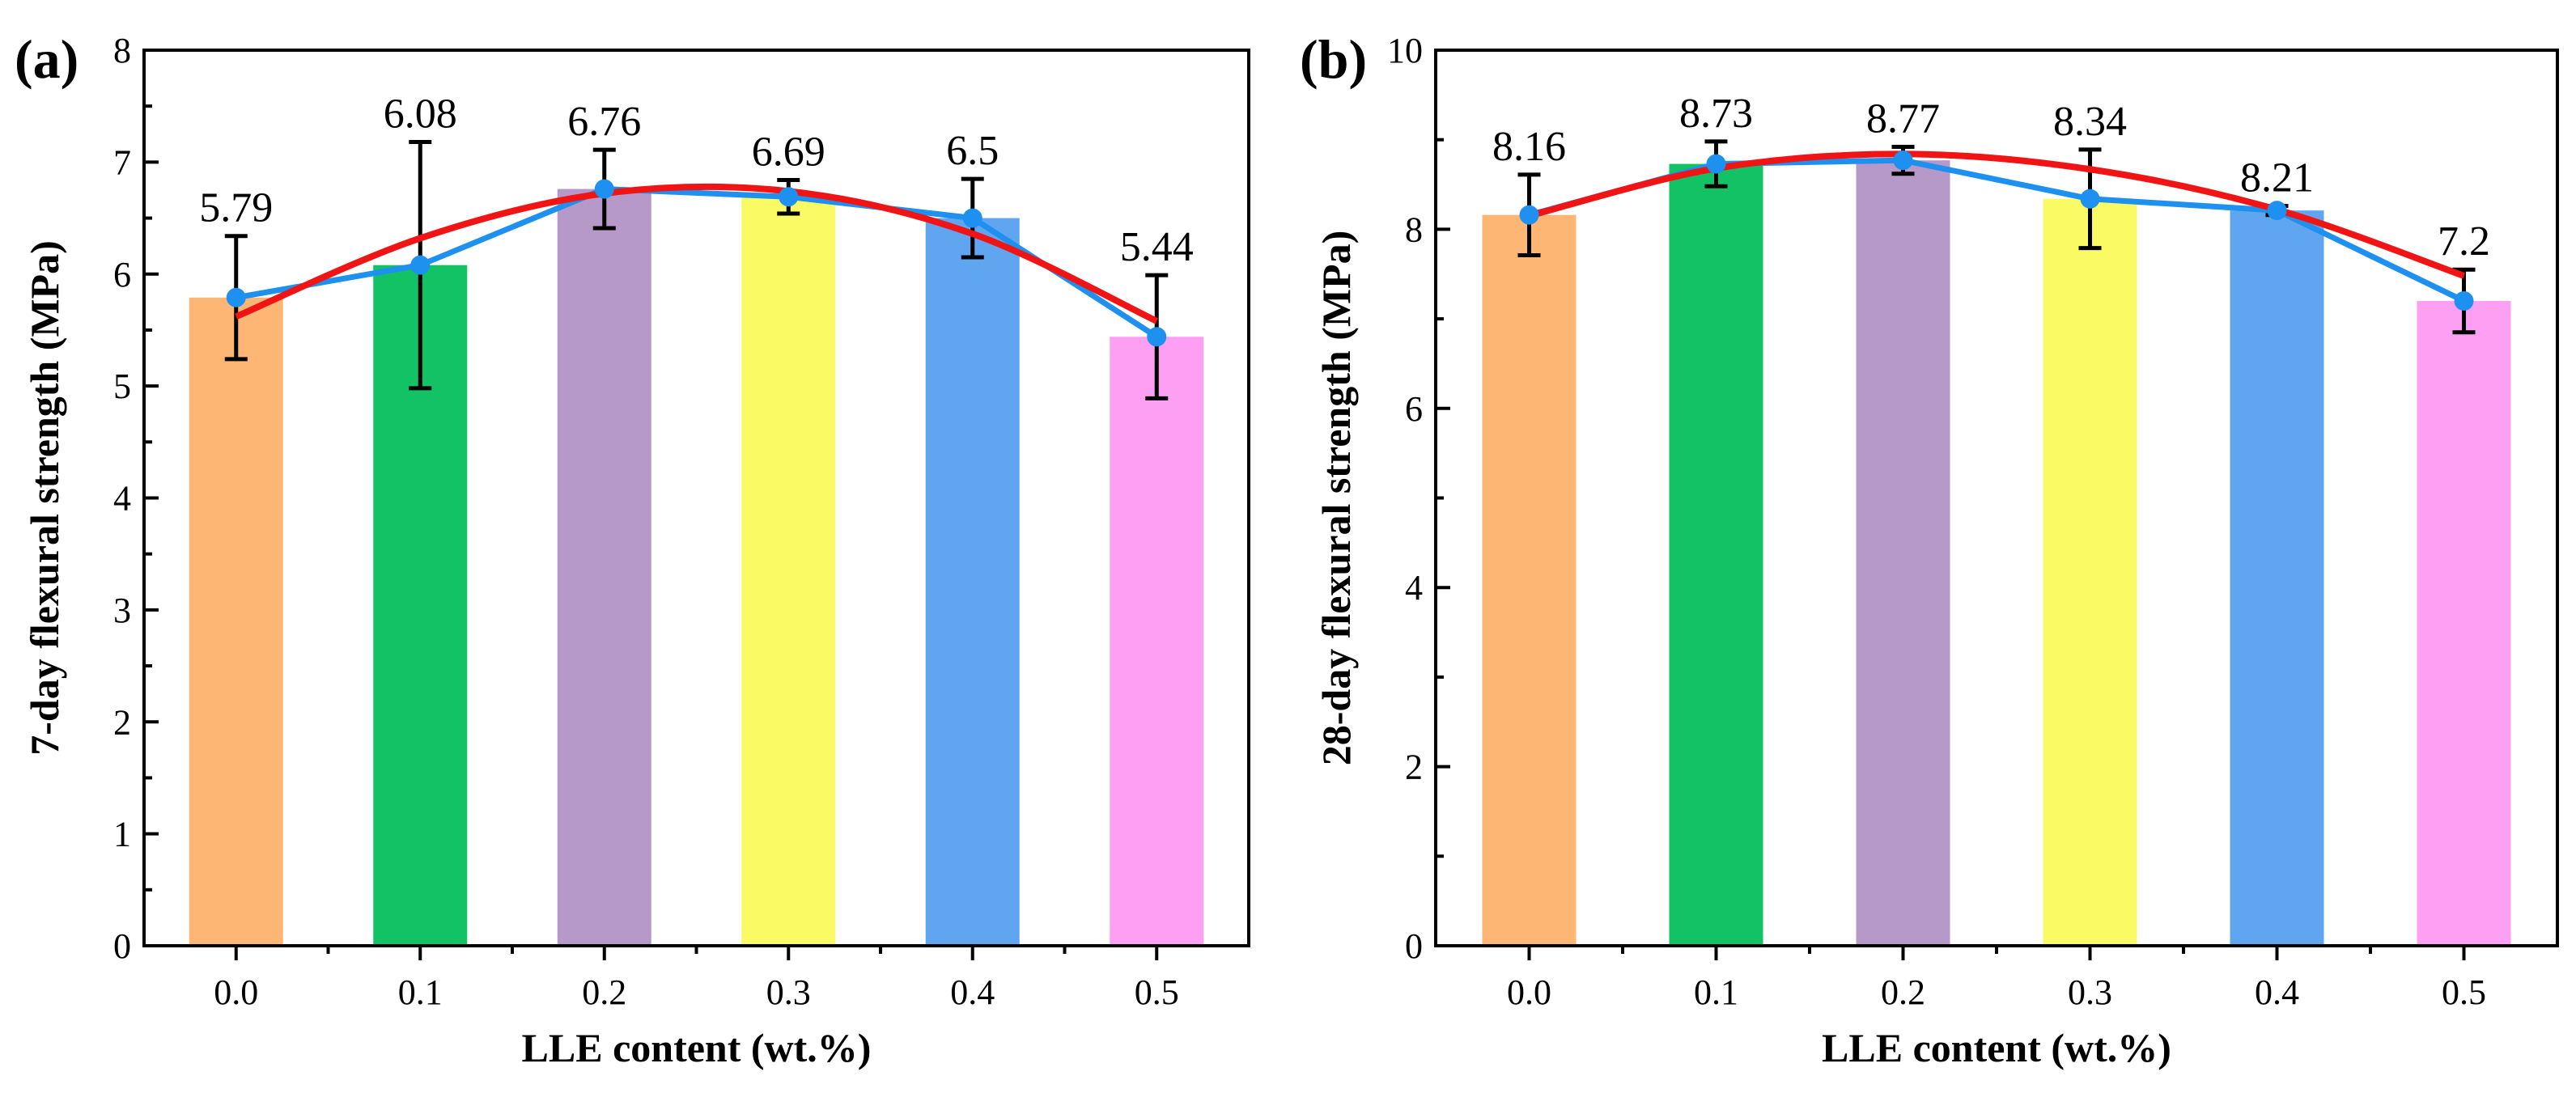  I want to click on panel-a-error-bars, so click(696, 269).